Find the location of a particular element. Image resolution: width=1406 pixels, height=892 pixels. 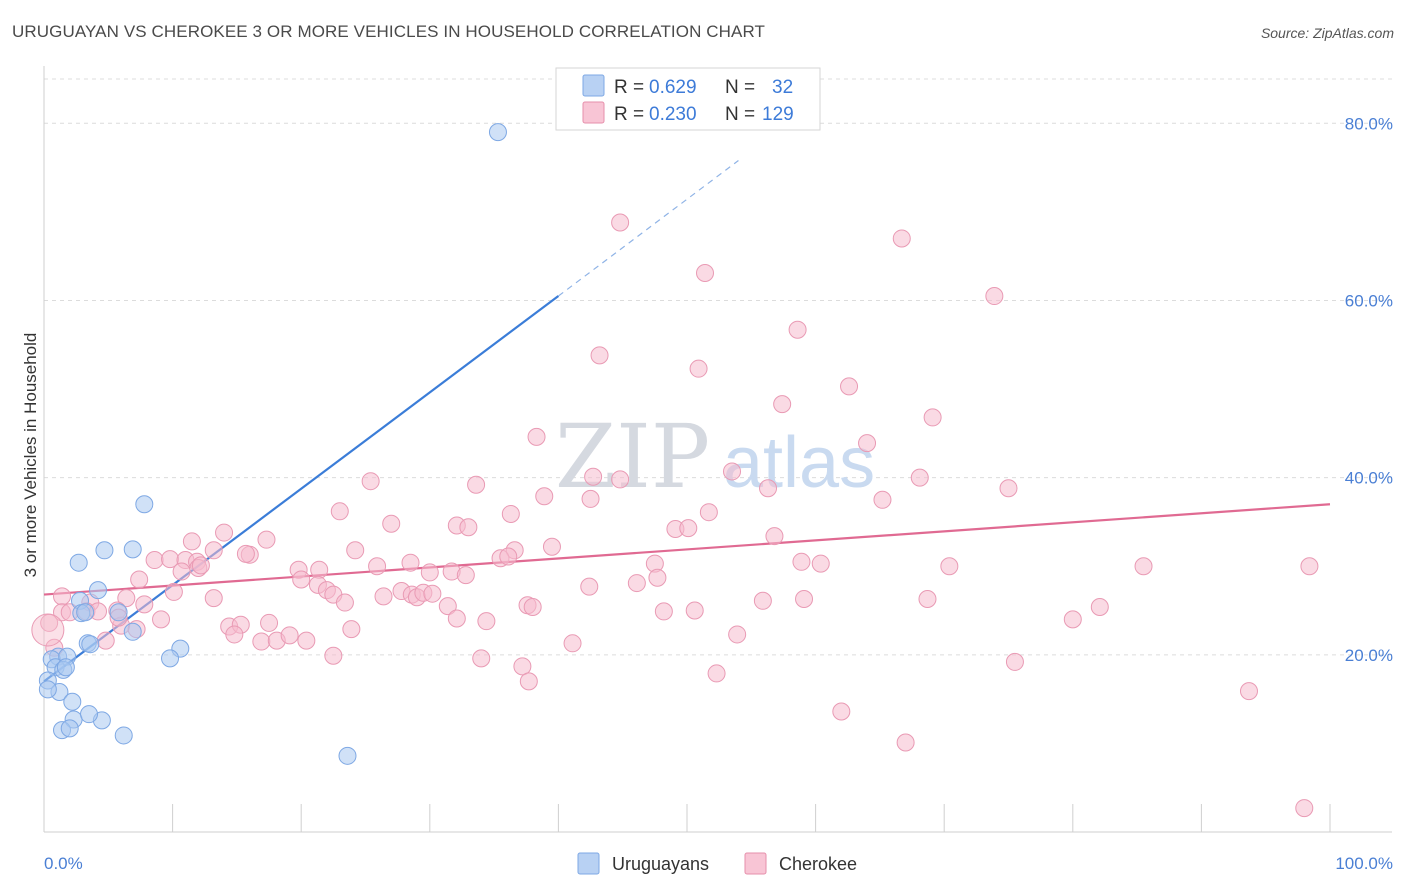

legend-n-label-1: N = is located at coordinates (740, 114).